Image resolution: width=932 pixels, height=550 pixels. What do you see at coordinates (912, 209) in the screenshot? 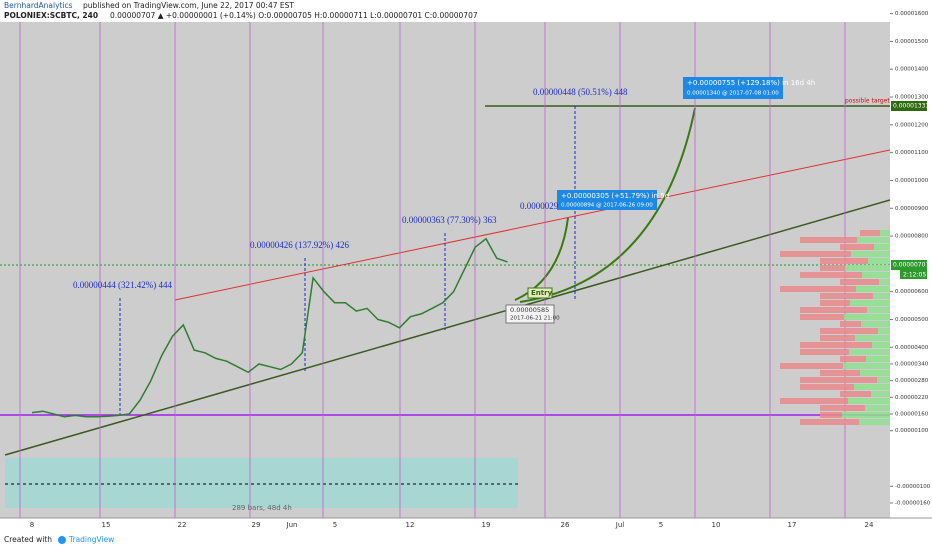
I see `y-tick-label: 0.00000900` at bounding box center [912, 209].